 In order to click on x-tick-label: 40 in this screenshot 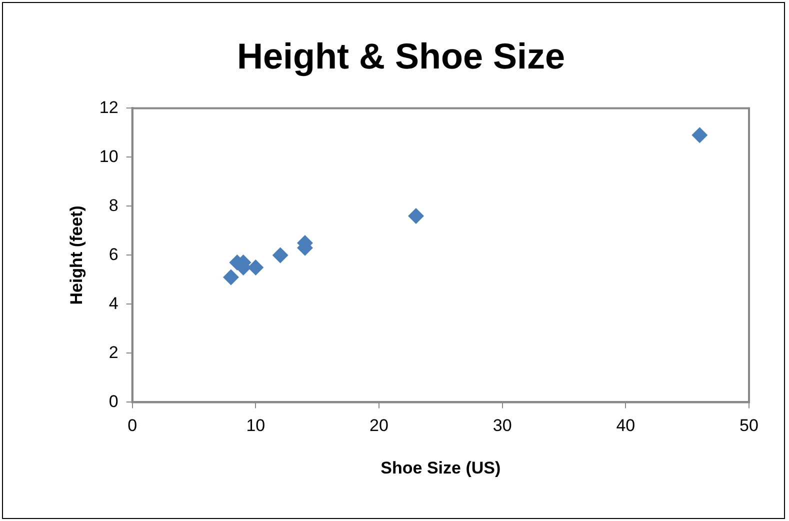, I will do `click(626, 426)`.